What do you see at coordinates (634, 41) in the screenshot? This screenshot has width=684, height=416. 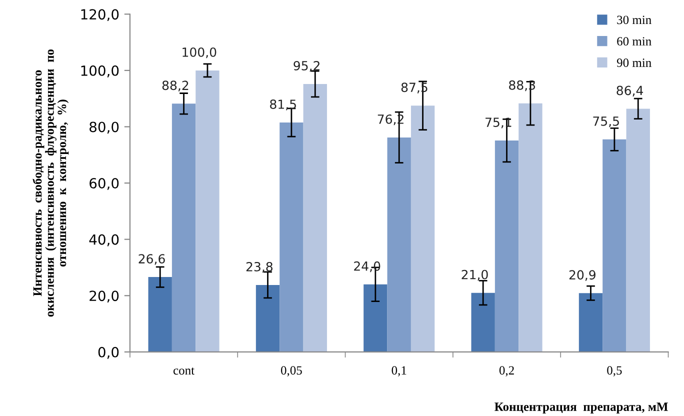 I see `legend-label: 60 min` at bounding box center [634, 41].